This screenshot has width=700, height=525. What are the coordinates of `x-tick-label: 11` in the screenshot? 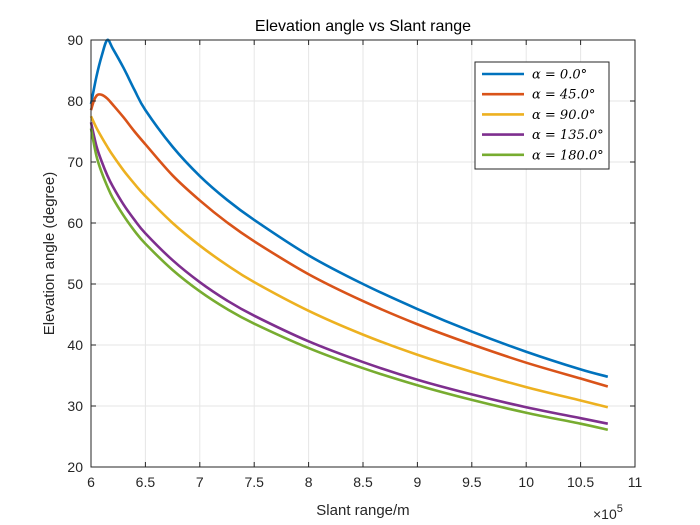 It's located at (635, 482).